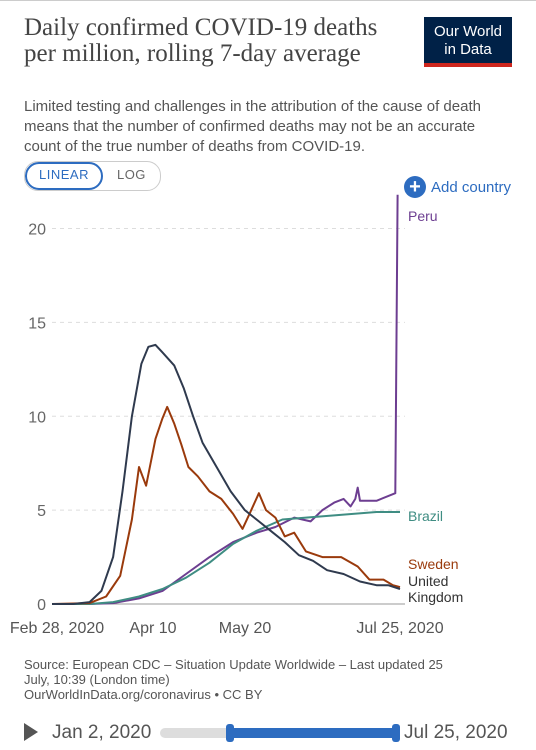 The height and width of the screenshot is (750, 536). What do you see at coordinates (313, 733) in the screenshot?
I see `timeline-selected-range` at bounding box center [313, 733].